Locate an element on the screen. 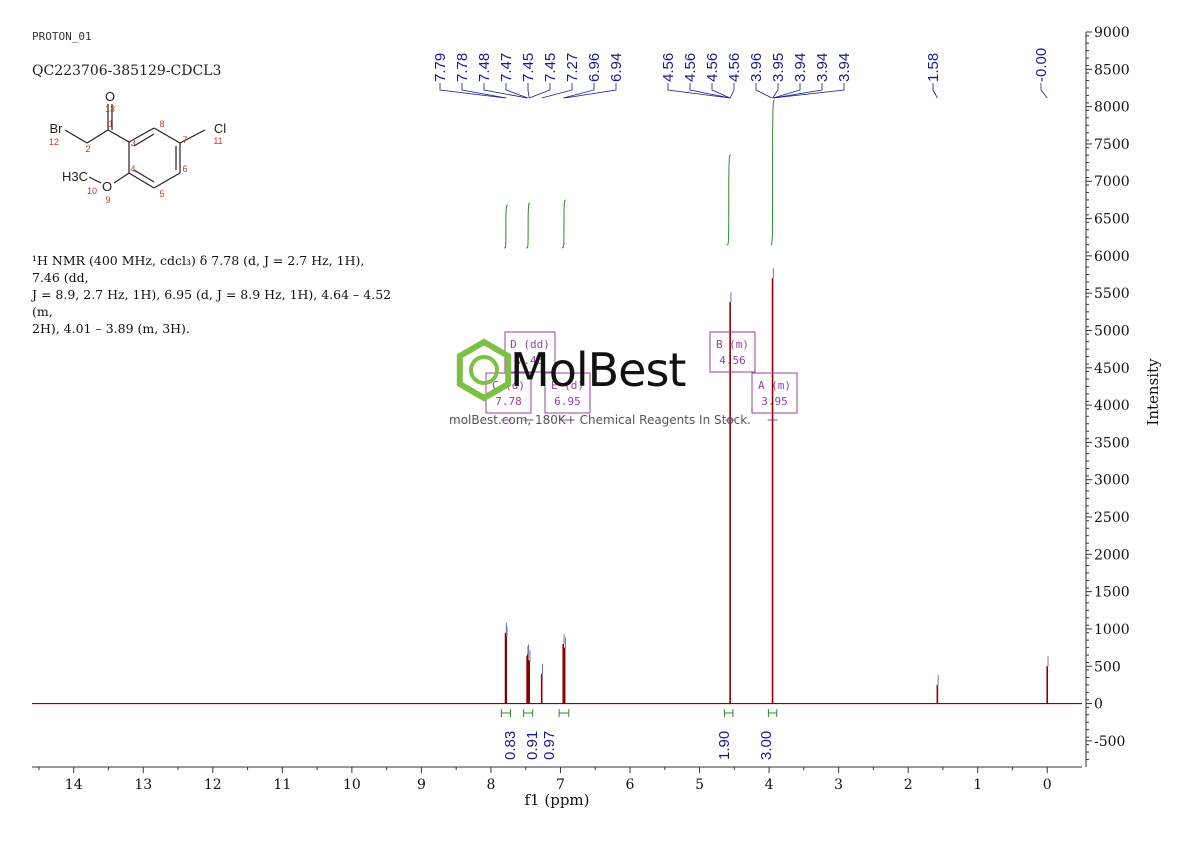  watermark-logo-ring is located at coordinates (484, 370).